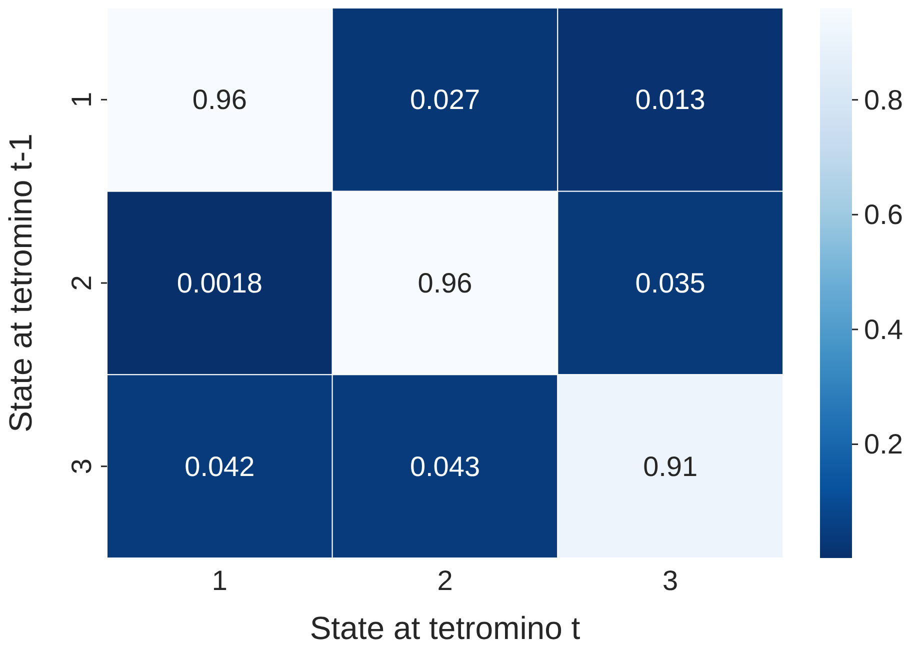 This screenshot has width=921, height=651. Describe the element at coordinates (219, 283) in the screenshot. I see `data-label: 0.0018` at that location.